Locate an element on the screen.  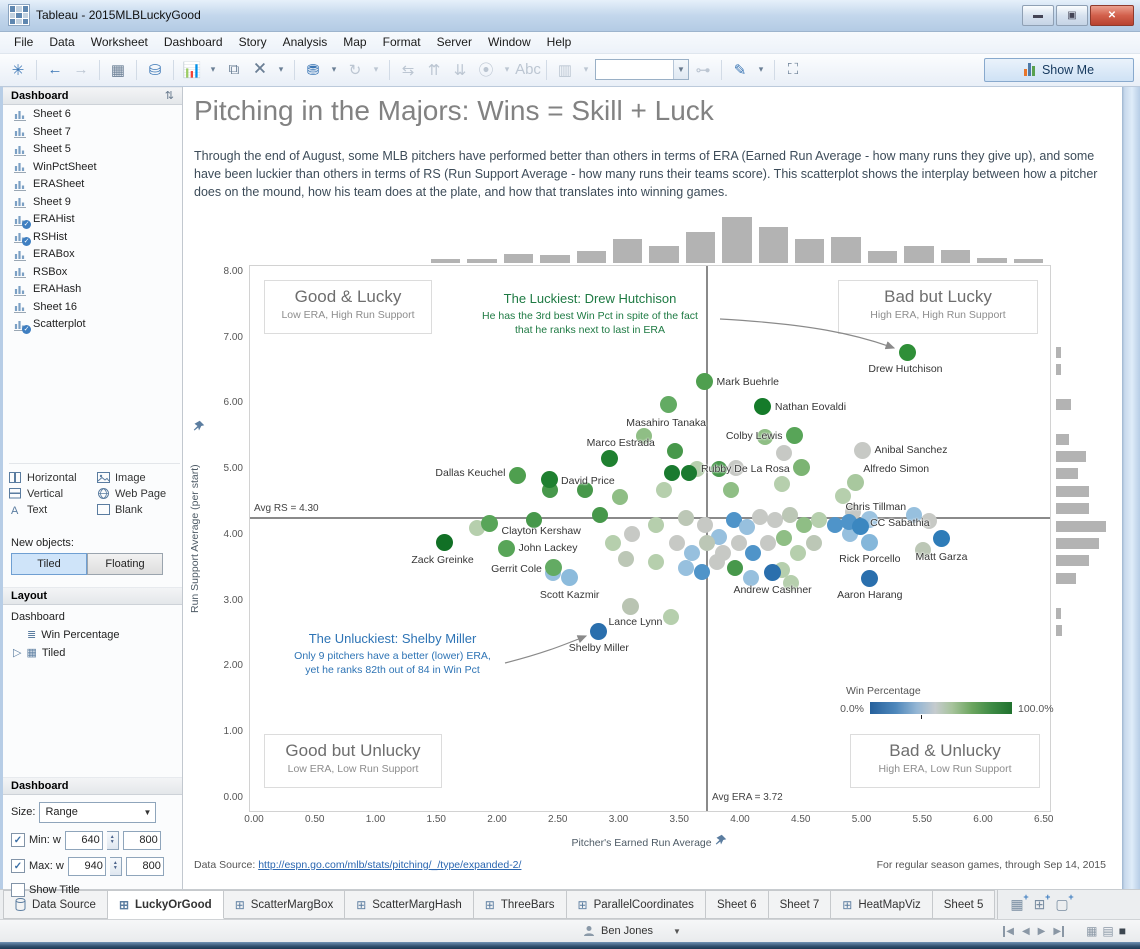
auto-updates-dropdown-icon: ▾ is located at coordinates (334, 69).